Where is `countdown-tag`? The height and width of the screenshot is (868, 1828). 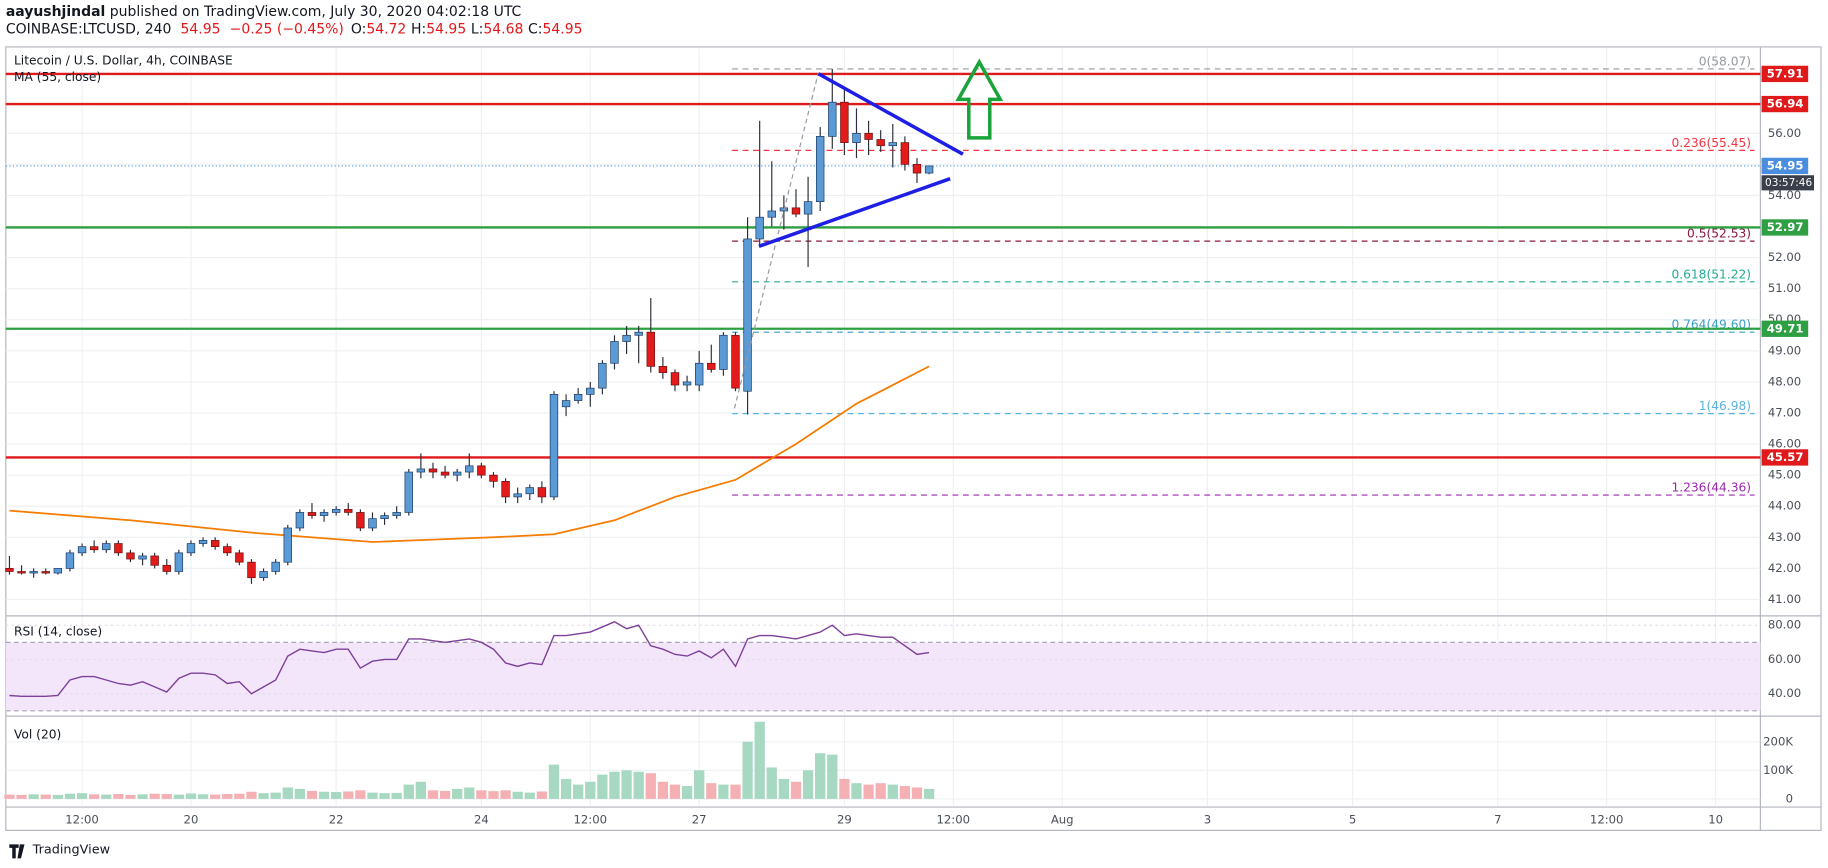 countdown-tag is located at coordinates (1788, 183).